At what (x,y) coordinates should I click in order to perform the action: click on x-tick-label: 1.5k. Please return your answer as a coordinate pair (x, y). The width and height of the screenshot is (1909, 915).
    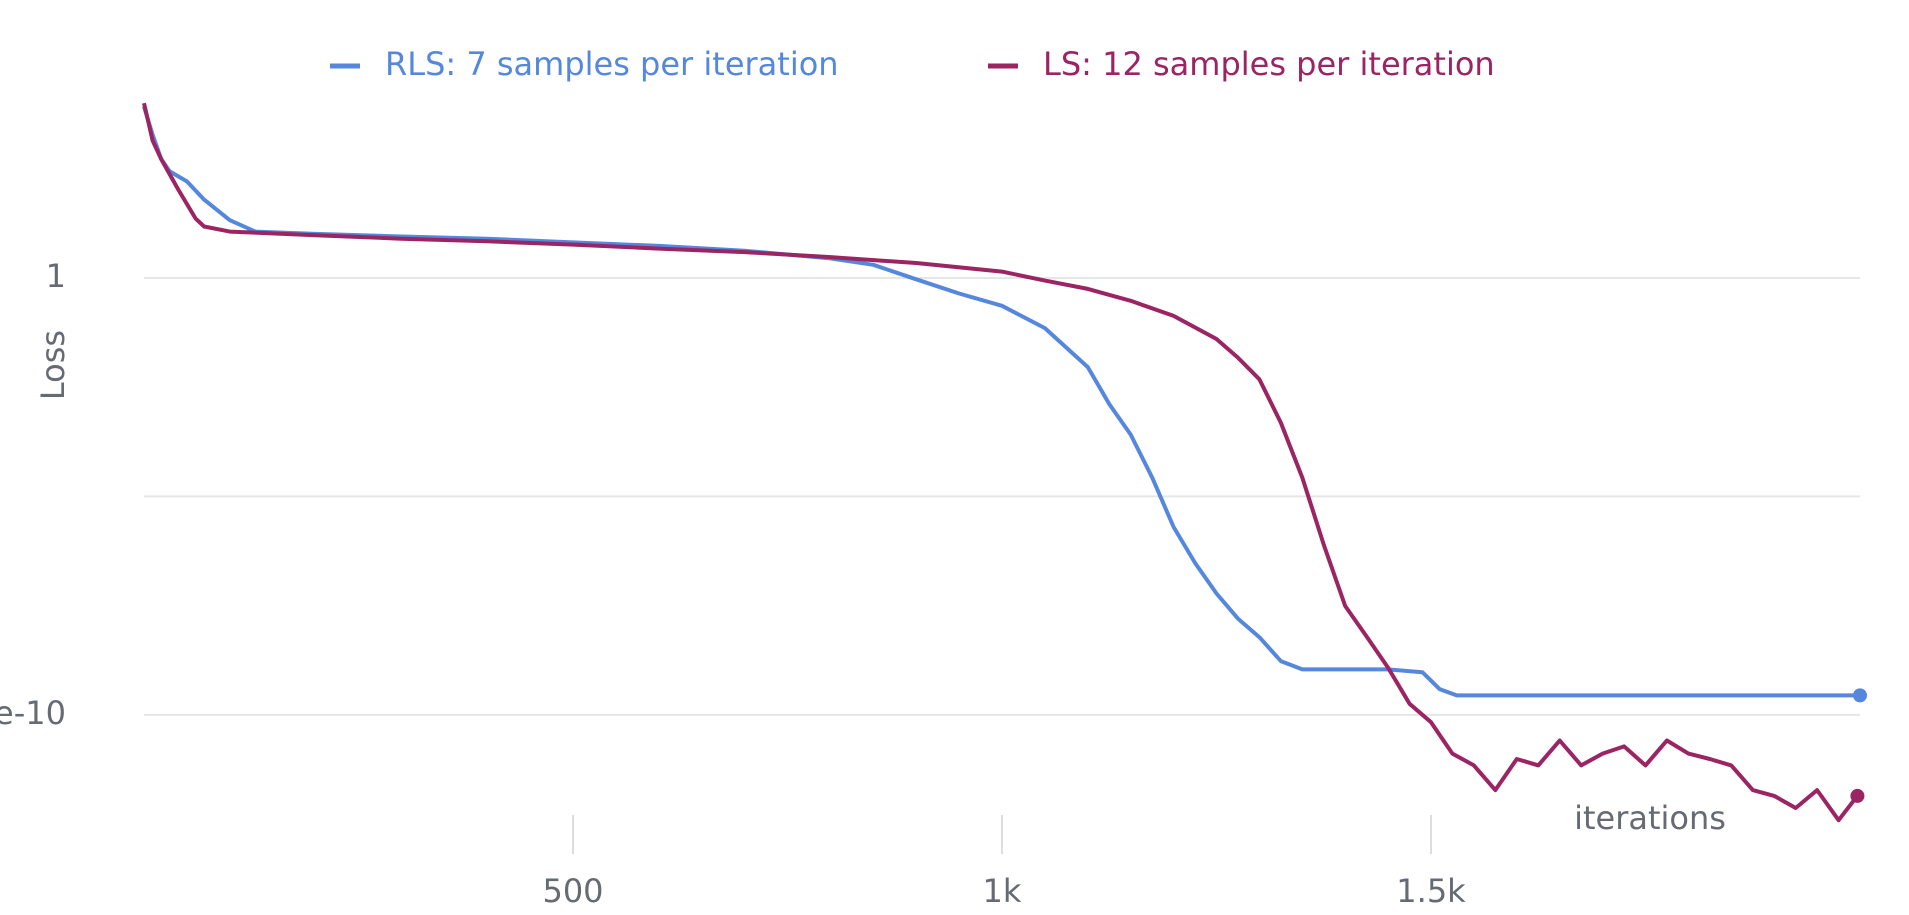
    Looking at the image, I should click on (1431, 891).